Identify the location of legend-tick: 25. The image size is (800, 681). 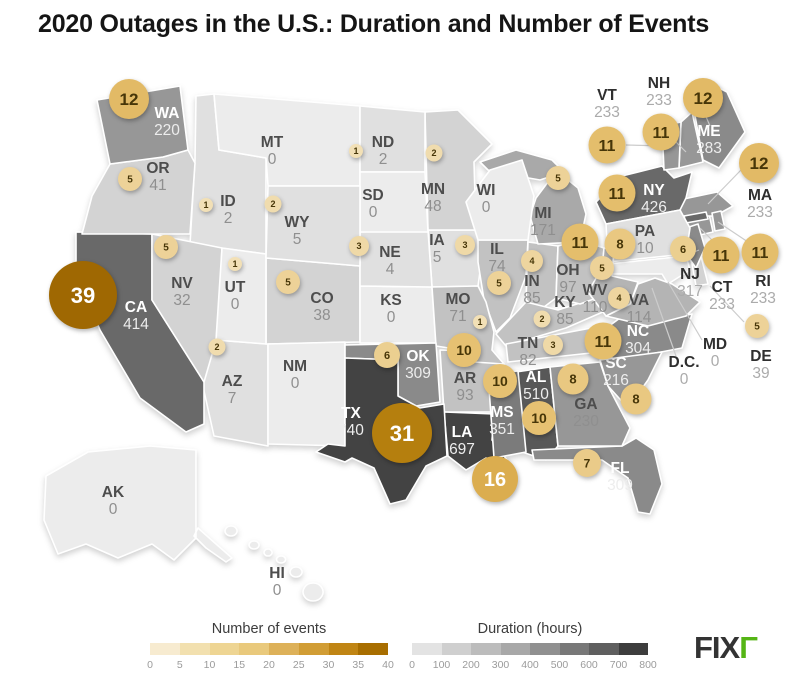
(298, 665).